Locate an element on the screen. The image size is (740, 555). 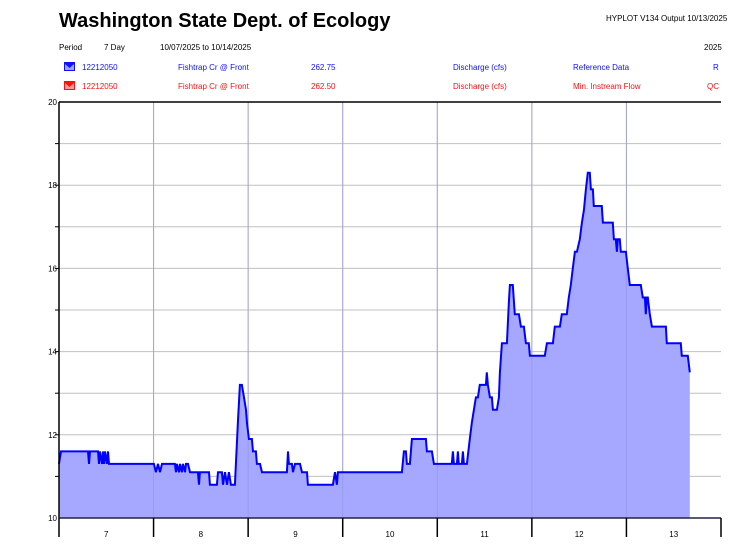
legend-flag: R is located at coordinates (716, 67).